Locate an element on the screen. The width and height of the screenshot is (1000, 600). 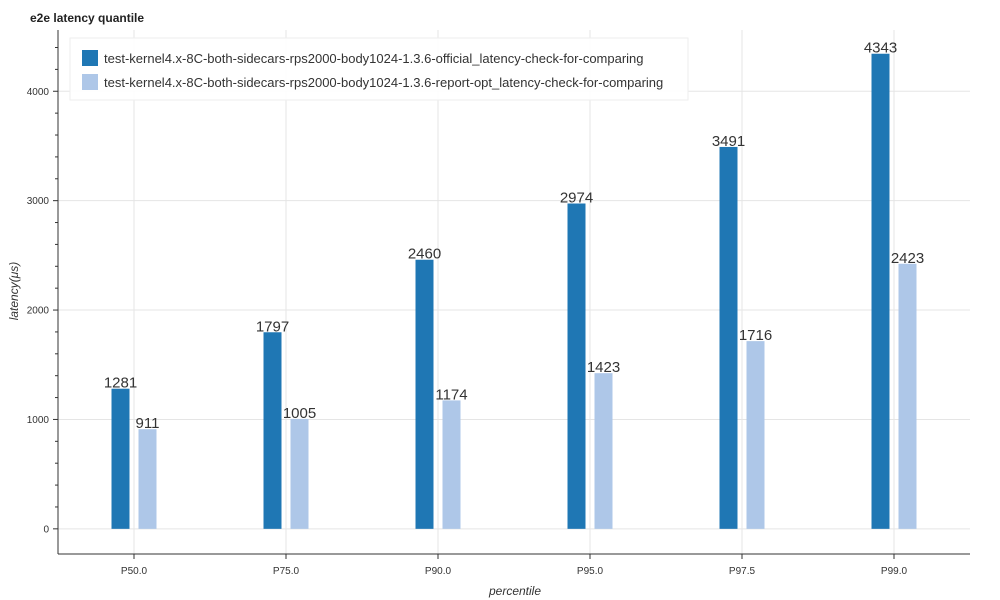
x-axis-label: percentile is located at coordinates (514, 591).